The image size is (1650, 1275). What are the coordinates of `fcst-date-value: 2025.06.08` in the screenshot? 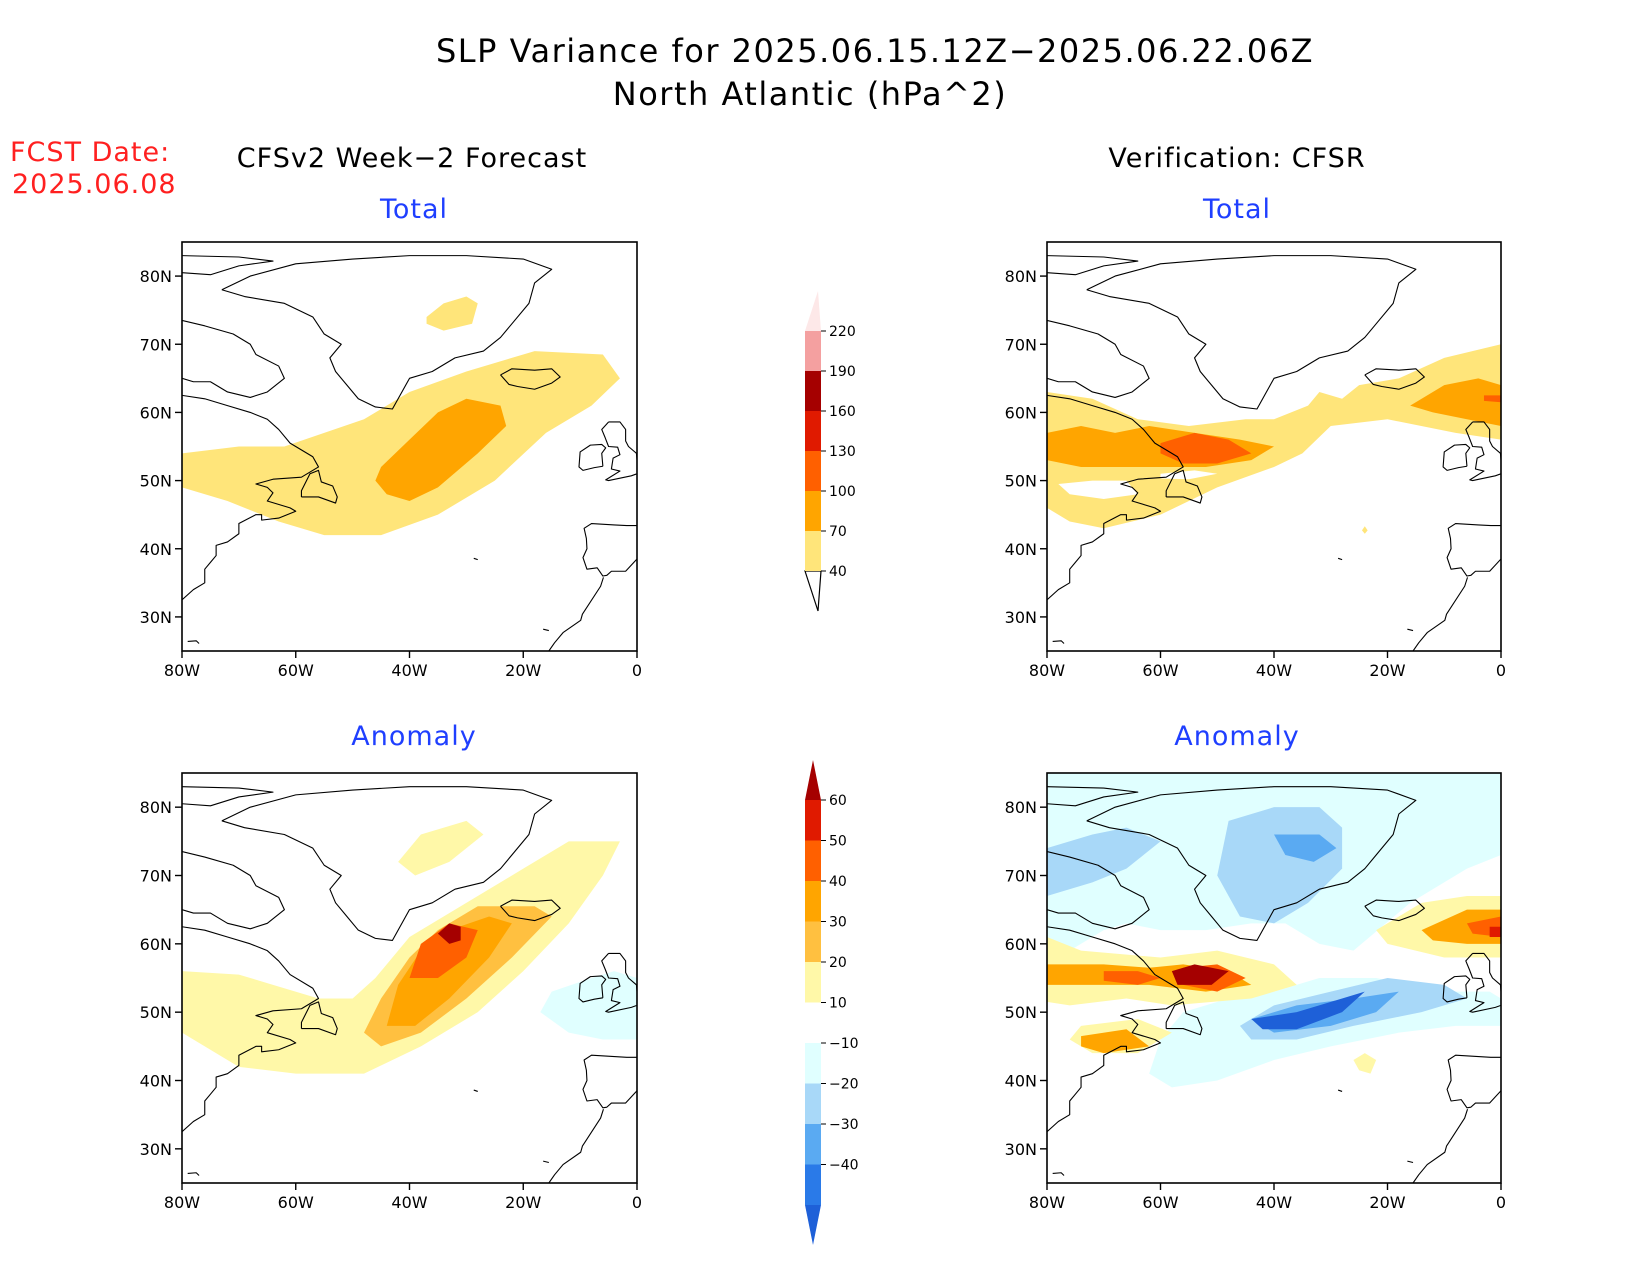 It's located at (94, 184).